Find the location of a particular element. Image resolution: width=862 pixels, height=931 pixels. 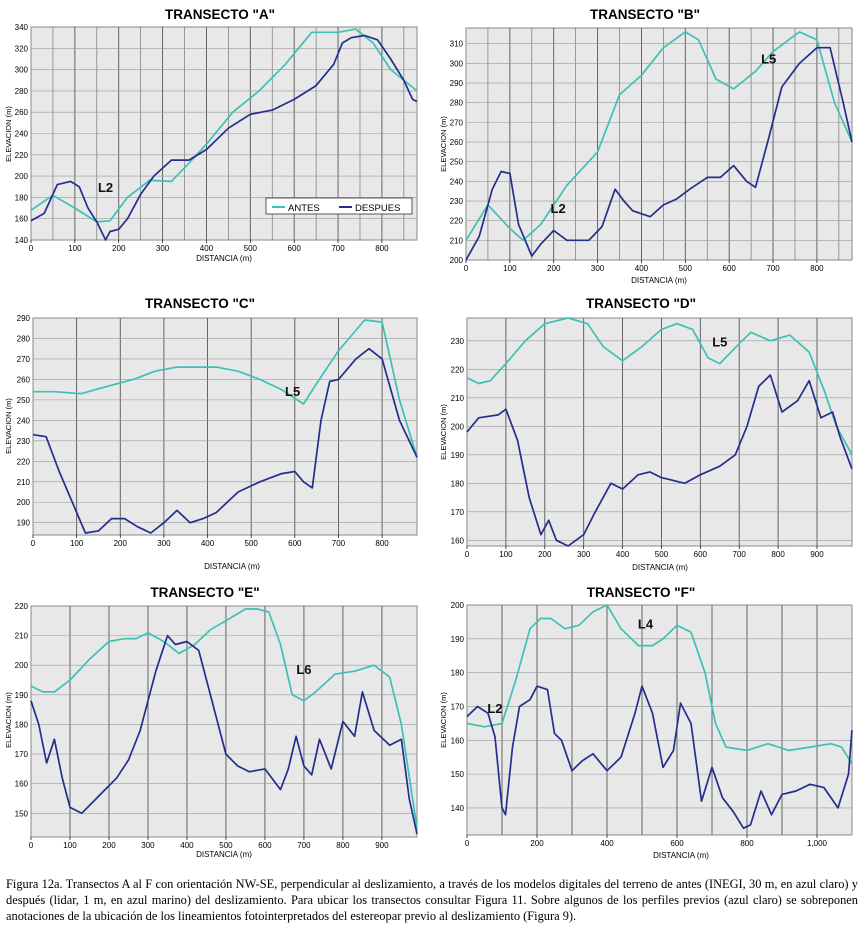

y-tick-label: 320 is located at coordinates (22, 48).